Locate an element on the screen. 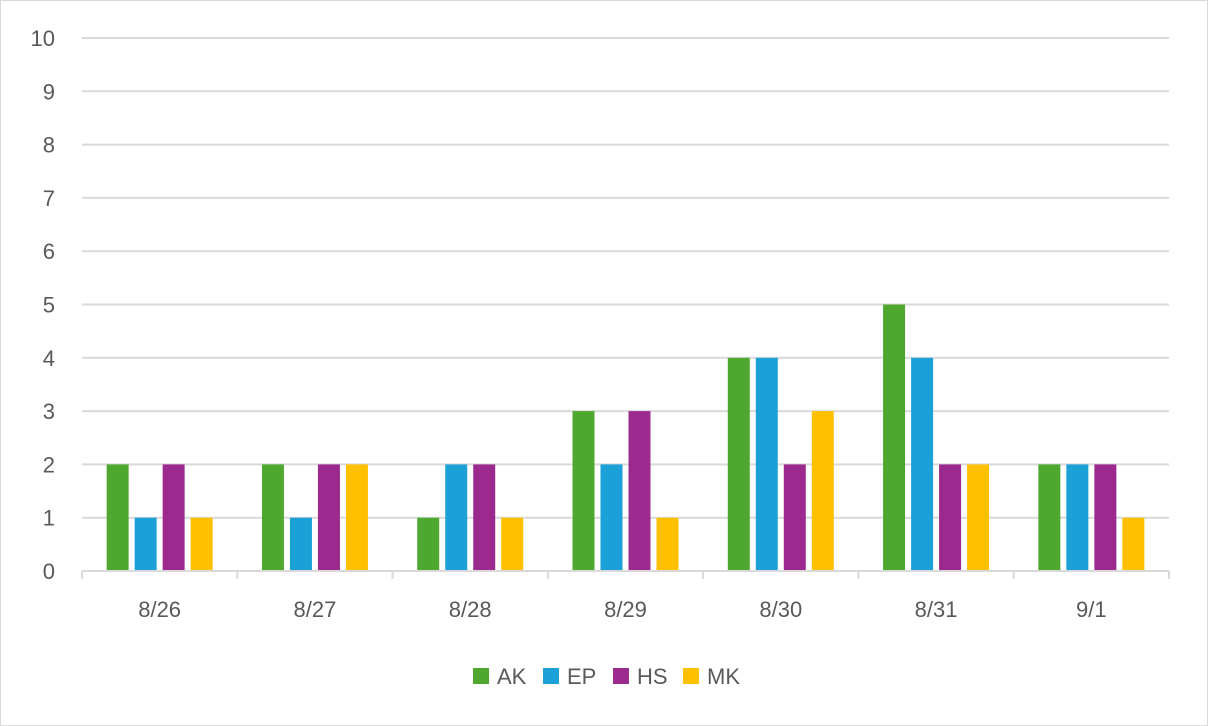 The height and width of the screenshot is (726, 1208). legend-label: AK is located at coordinates (512, 676).